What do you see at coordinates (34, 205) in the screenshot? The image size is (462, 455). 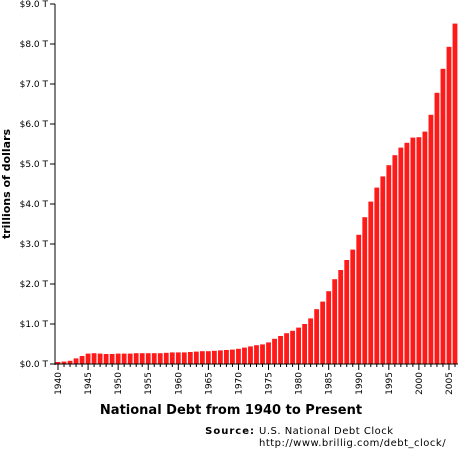 I see `y-tick-label: $4.0 T` at bounding box center [34, 205].